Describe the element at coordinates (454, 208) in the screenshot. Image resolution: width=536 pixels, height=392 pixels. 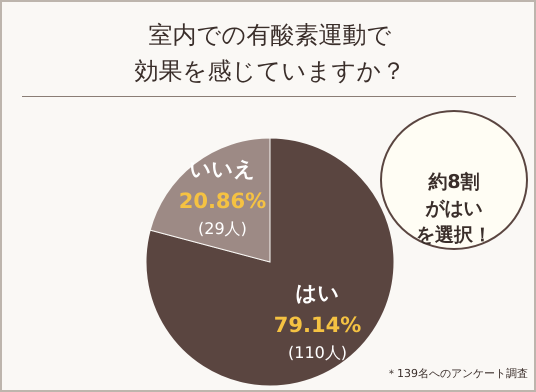
I see `text: 約8割がはいを選択！` at that location.